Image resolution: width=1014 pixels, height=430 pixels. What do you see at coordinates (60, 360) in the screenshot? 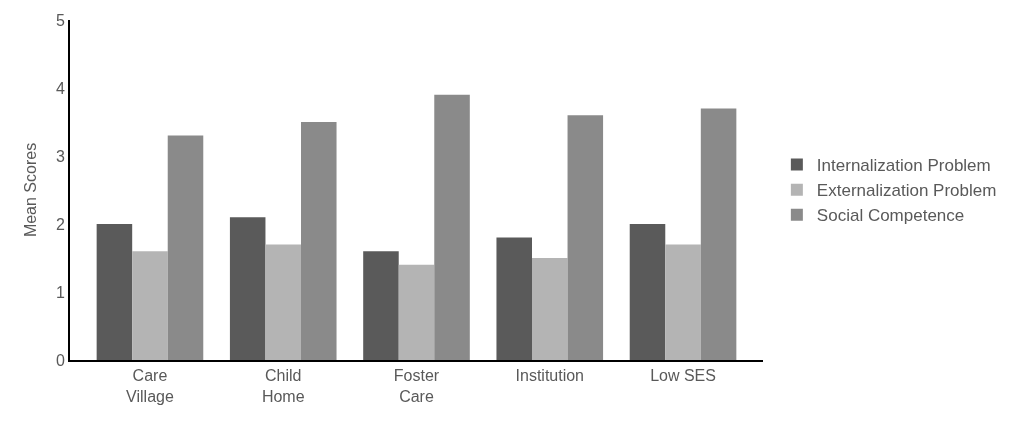
I see `y-tick-label: 0` at bounding box center [60, 360].